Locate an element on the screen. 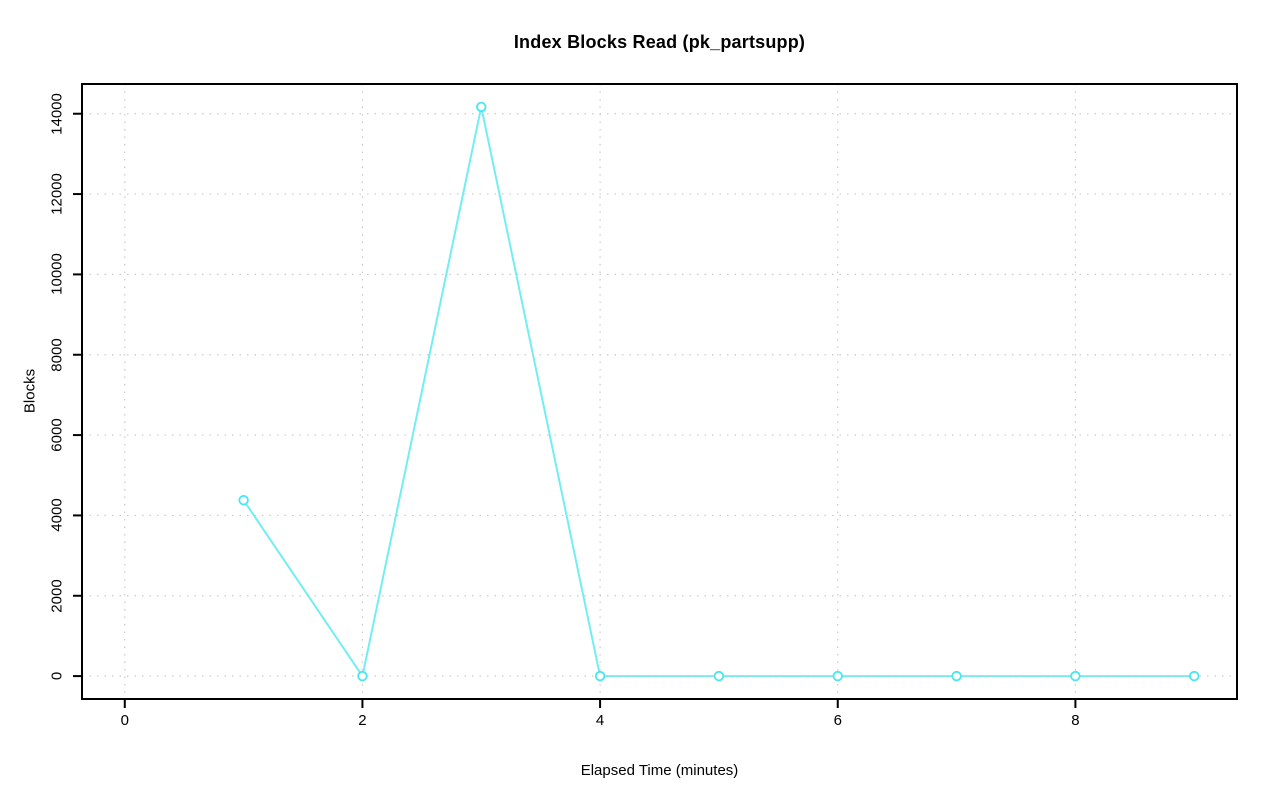 The image size is (1280, 801). chart-title: Index Blocks Read (pk_partsupp) is located at coordinates (659, 42).